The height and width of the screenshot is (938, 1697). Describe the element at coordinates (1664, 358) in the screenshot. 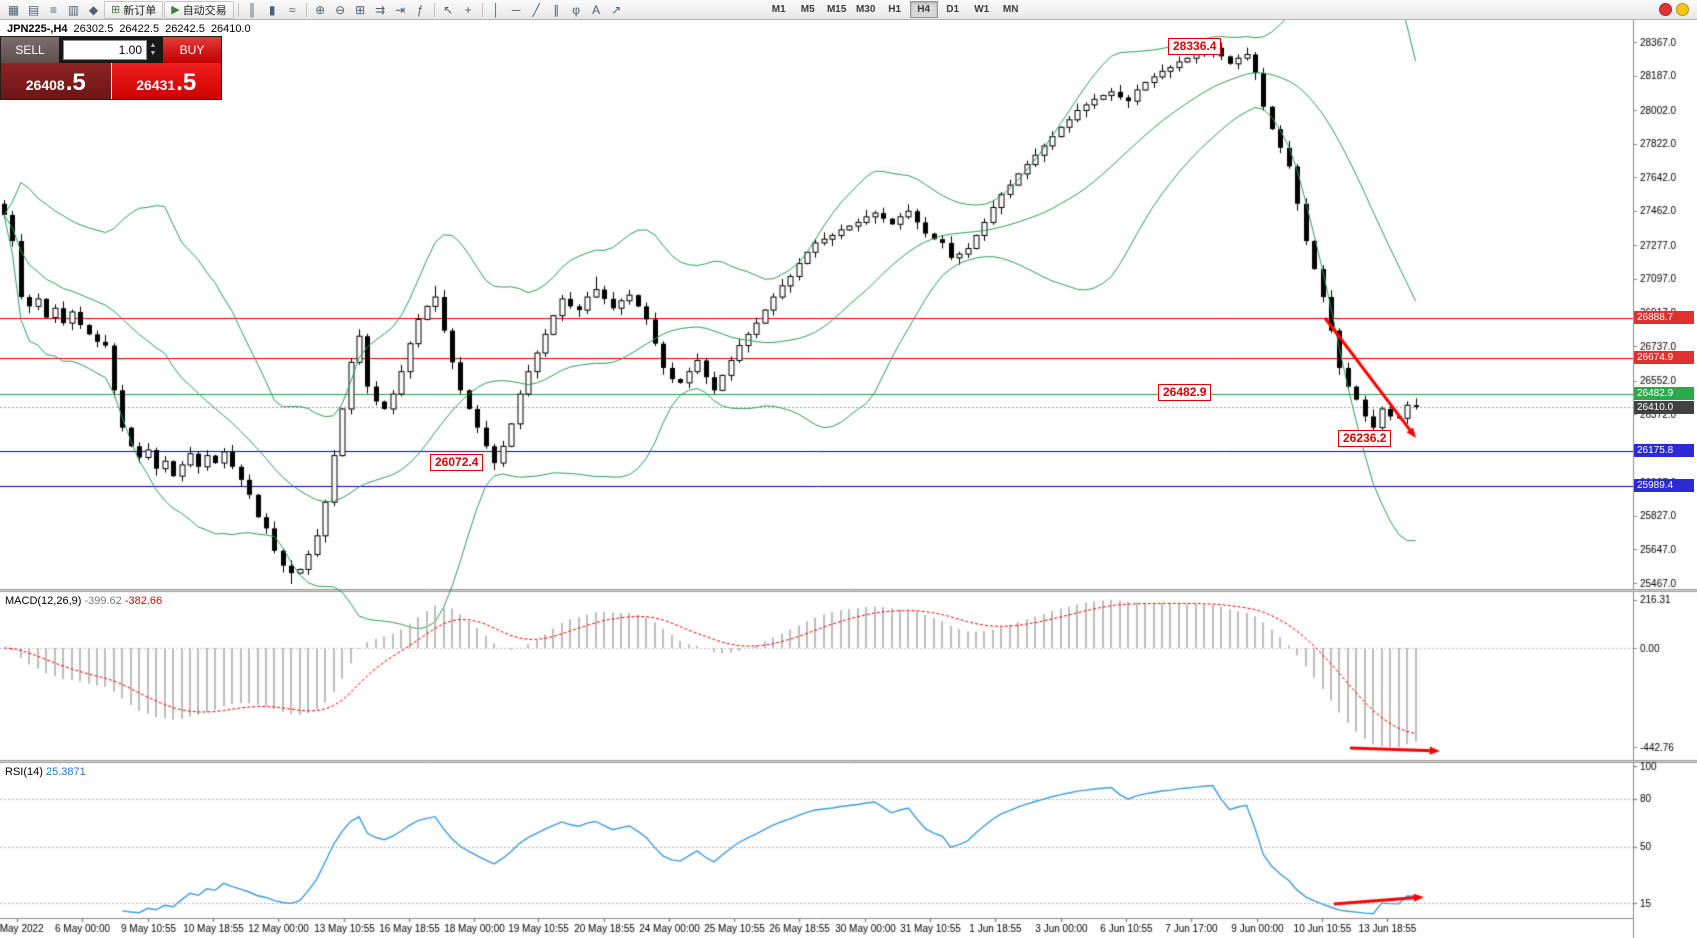

I see `axis-price-label: 26674.9` at that location.